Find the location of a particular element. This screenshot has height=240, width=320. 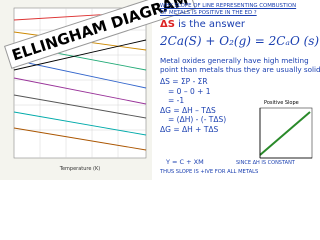

question-line: OF METALS IS POSITIVE IN THE ED ? is located at coordinates (208, 13).